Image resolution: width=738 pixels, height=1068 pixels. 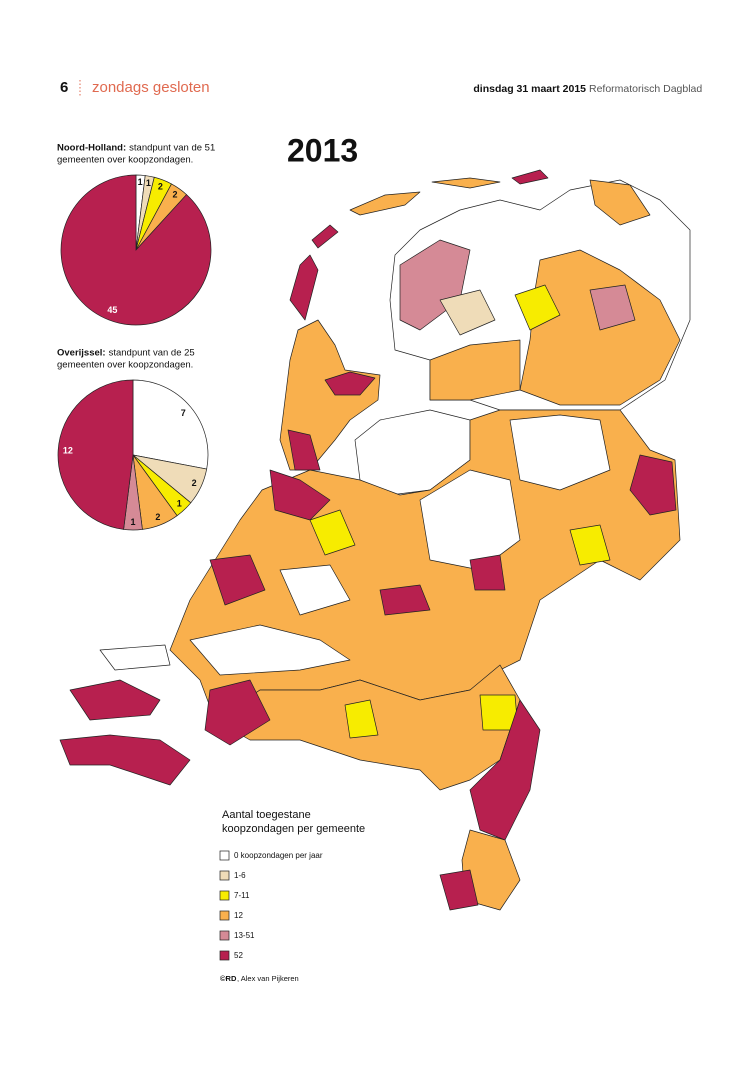 I want to click on pie-subtitle: standpunt van de 25, so click(x=152, y=353).